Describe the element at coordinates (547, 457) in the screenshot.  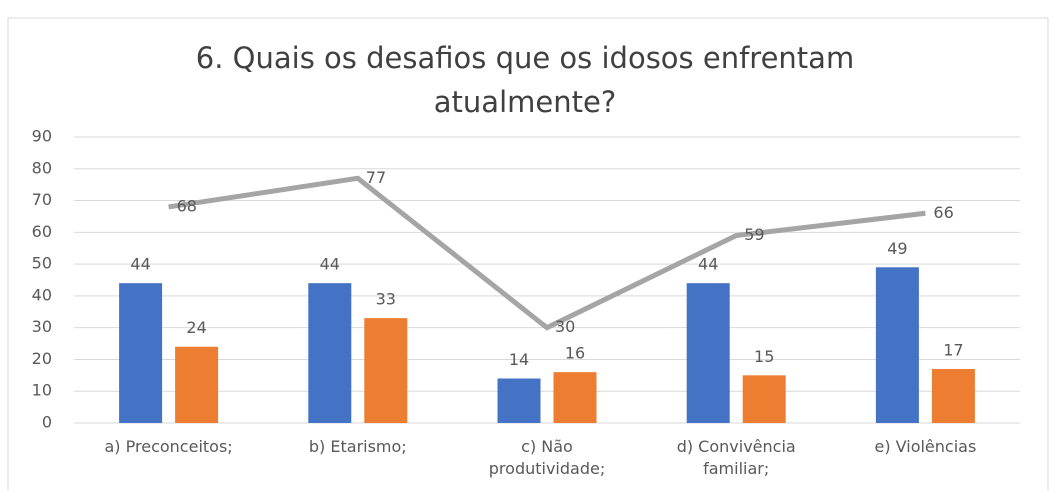
I see `x-tick-label: c) Não produtividade;` at that location.